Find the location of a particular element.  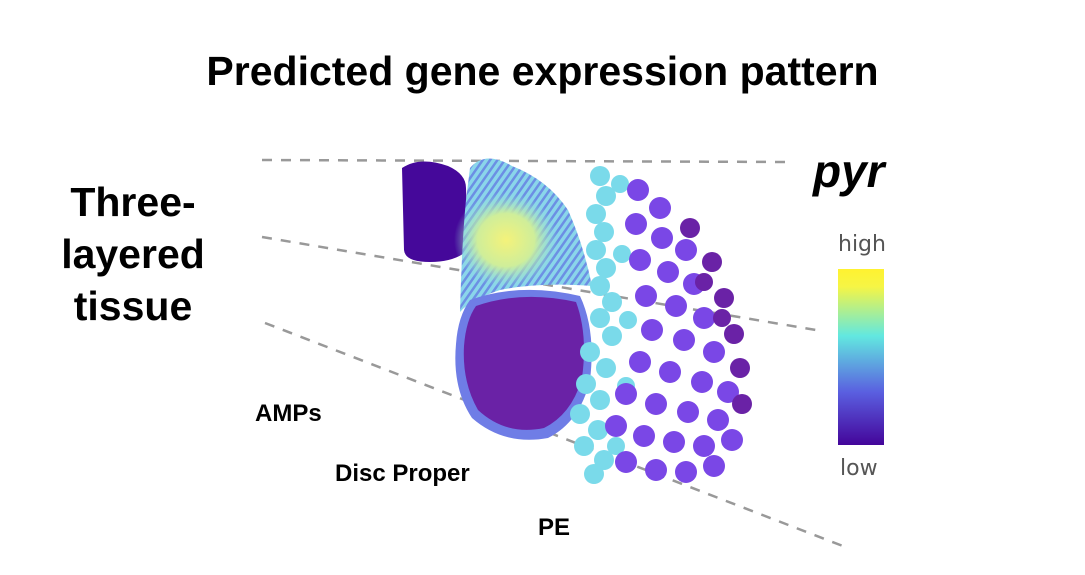

high-expression-zone is located at coordinates (506, 240).